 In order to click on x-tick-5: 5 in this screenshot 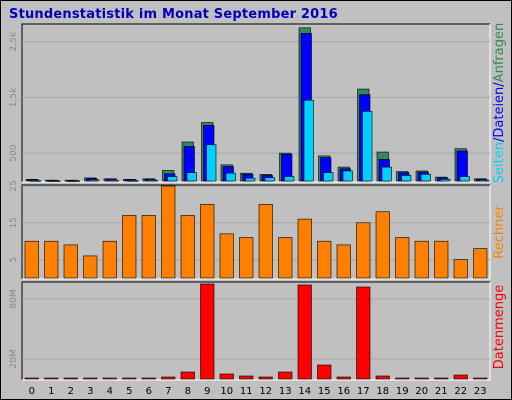, I will do `click(129, 391)`.